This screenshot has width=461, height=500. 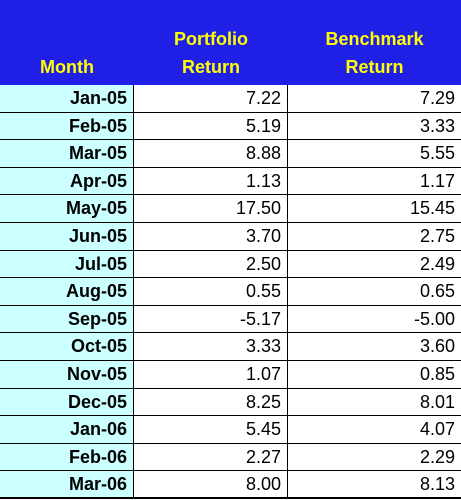 What do you see at coordinates (211, 236) in the screenshot?
I see `cell-portfolio-return: 3.70` at bounding box center [211, 236].